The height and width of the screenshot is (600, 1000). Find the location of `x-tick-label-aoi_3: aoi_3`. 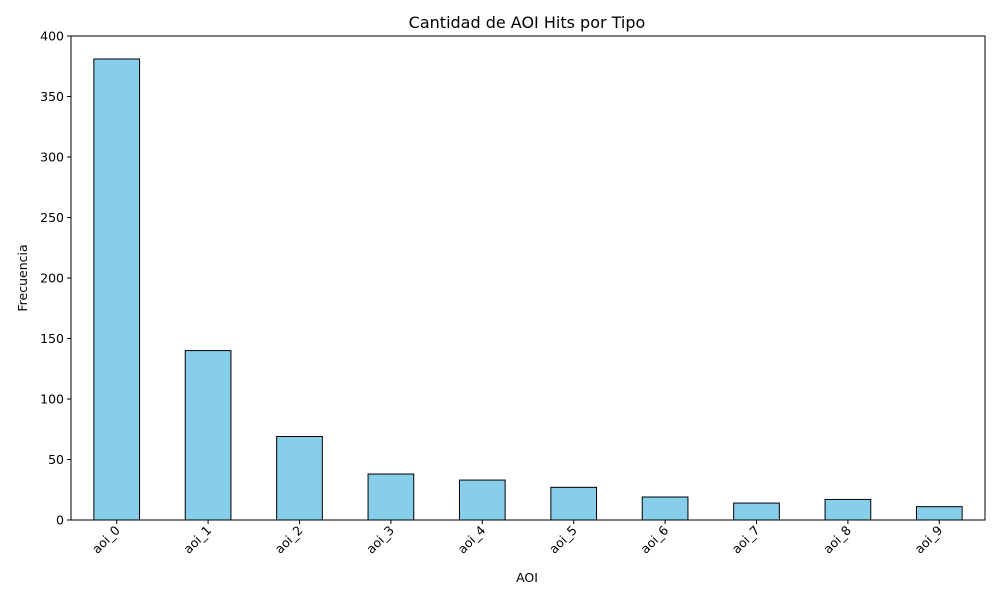

x-tick-label-aoi_3: aoi_3 is located at coordinates (380, 540).